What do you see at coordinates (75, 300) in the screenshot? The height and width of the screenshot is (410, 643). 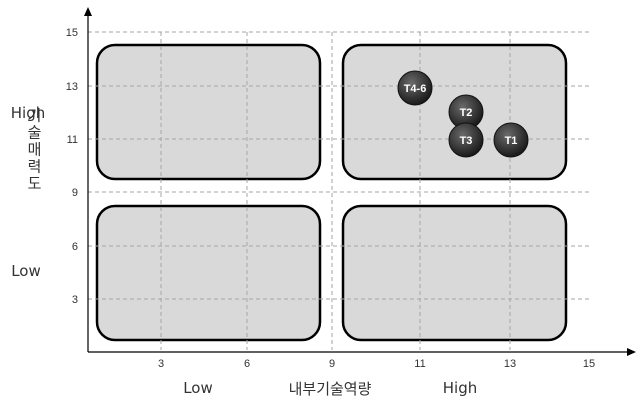 I see `y-tick-label: 3` at bounding box center [75, 300].